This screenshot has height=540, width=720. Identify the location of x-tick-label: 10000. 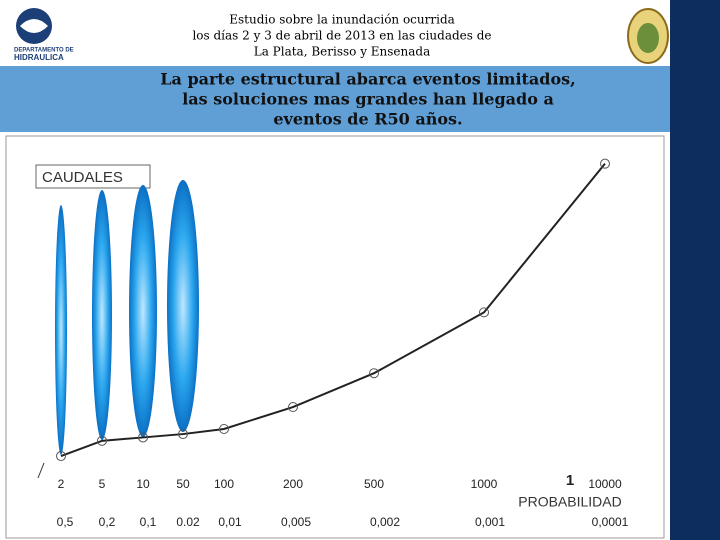
(605, 484).